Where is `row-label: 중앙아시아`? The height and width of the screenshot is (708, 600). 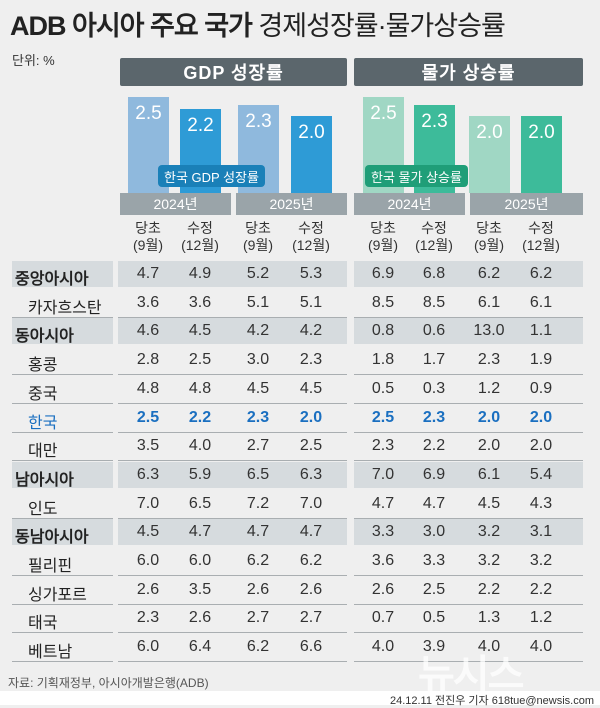 row-label: 중앙아시아 is located at coordinates (52, 279).